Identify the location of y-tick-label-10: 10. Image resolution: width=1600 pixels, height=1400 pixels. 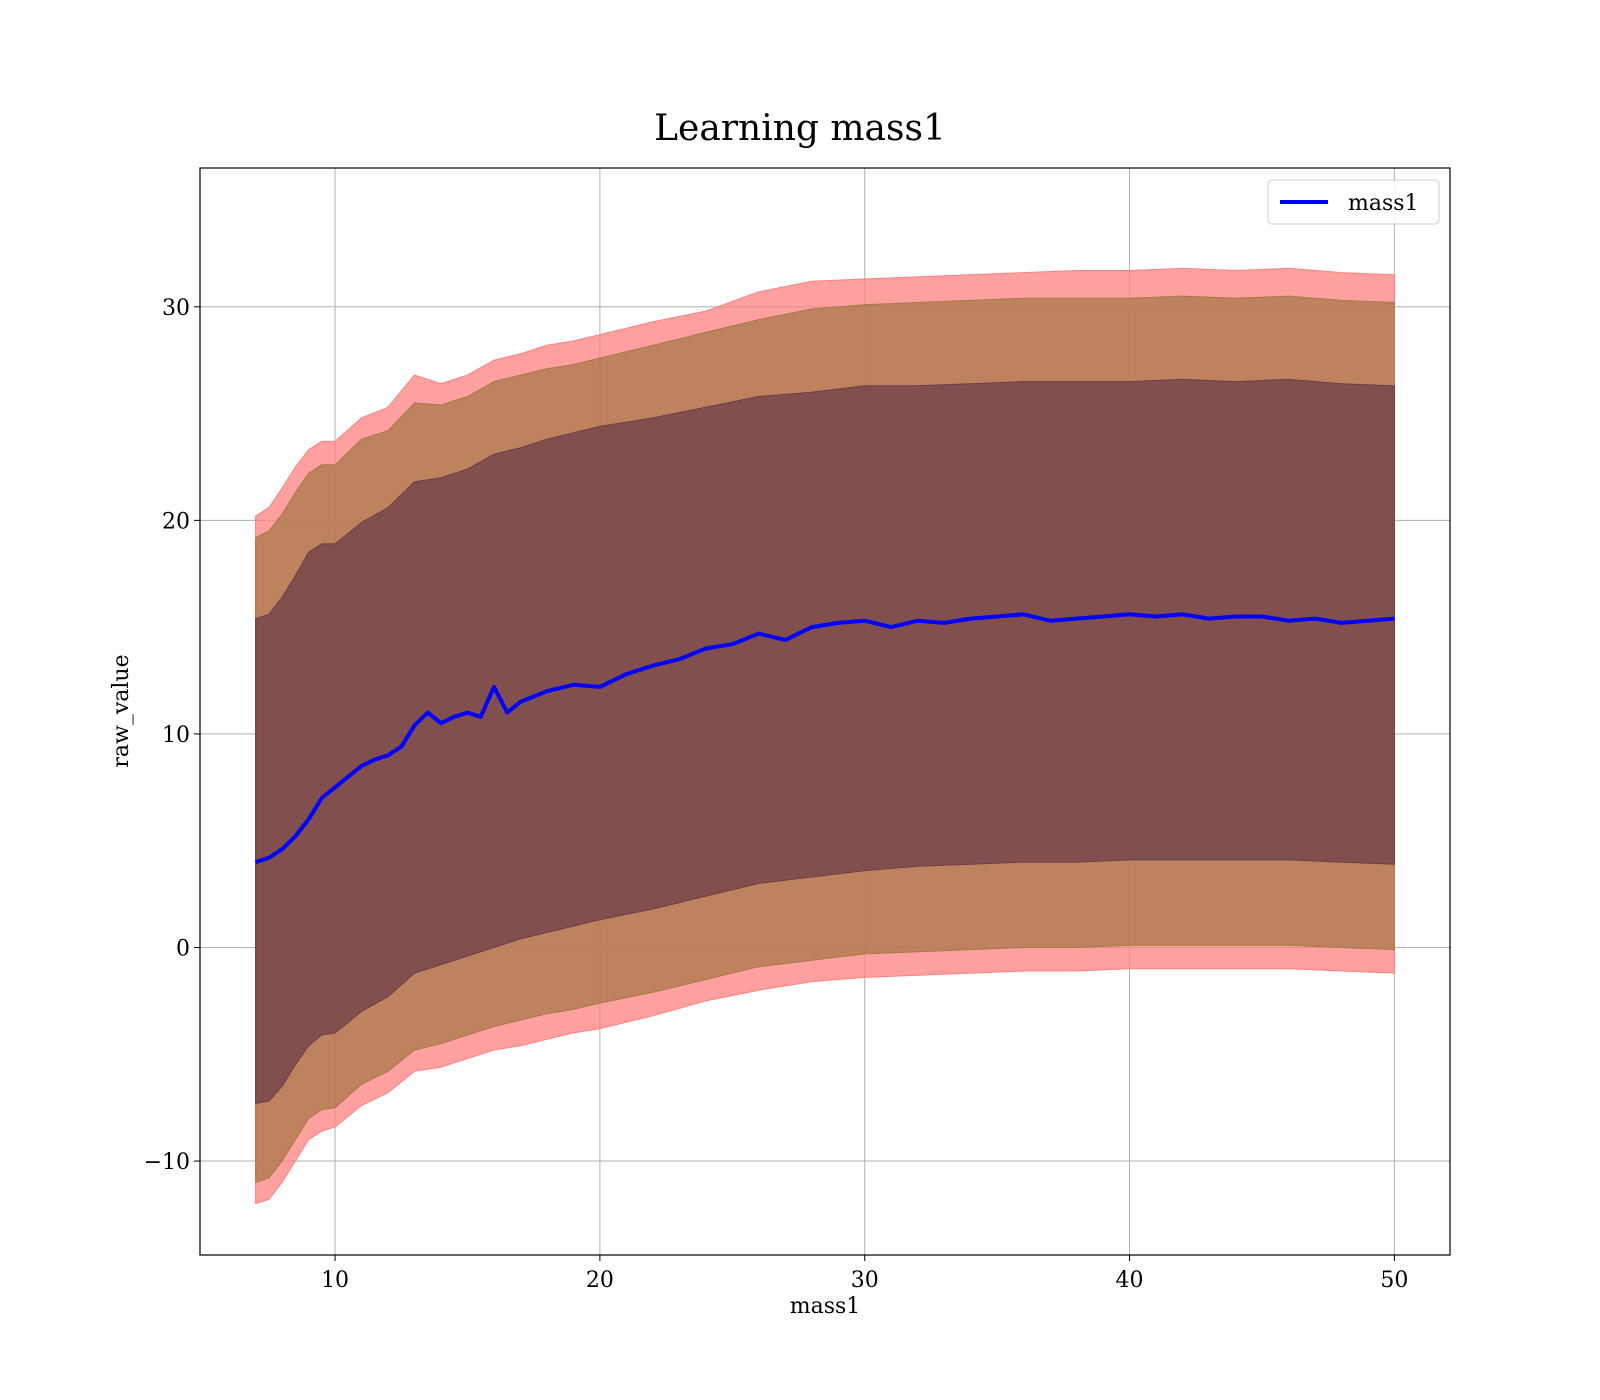
(176, 735).